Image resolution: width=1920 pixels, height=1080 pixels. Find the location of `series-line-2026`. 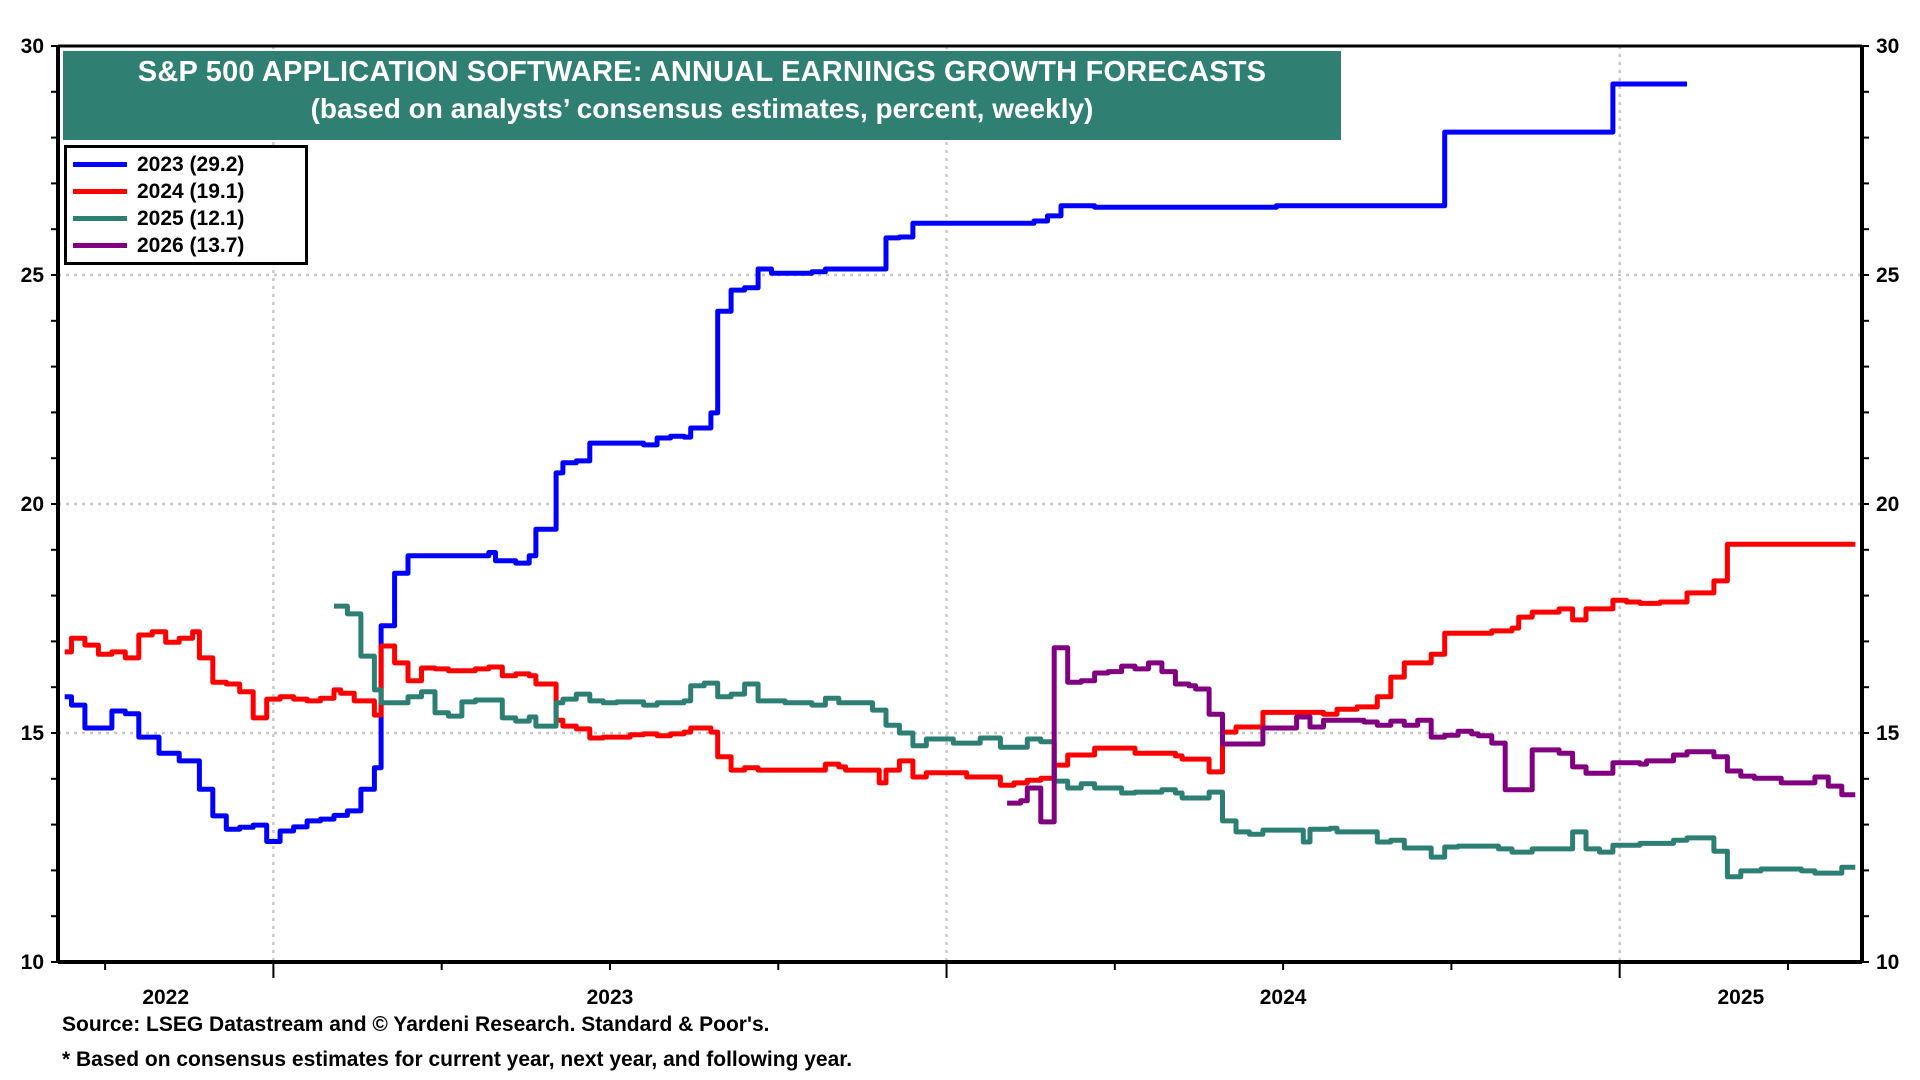

series-line-2026 is located at coordinates (1431, 735).